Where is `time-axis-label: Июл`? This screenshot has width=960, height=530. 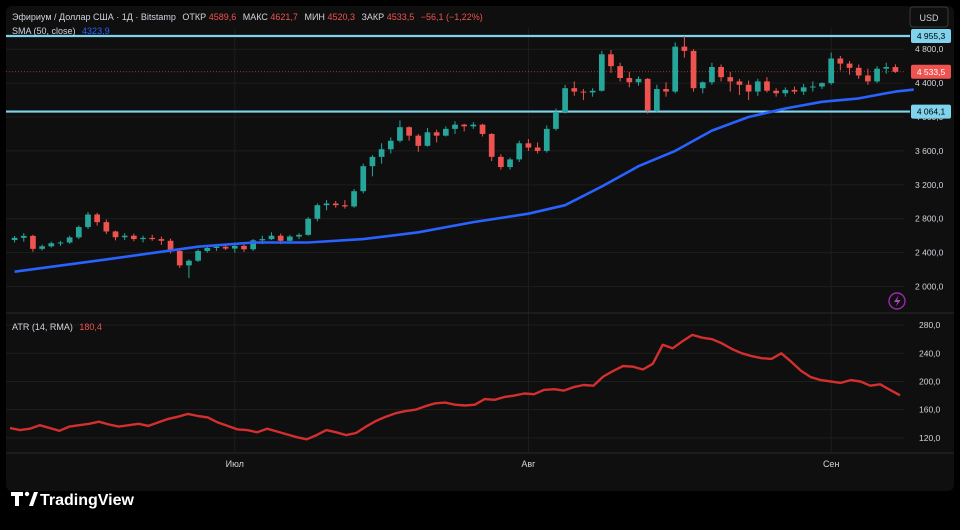 time-axis-label: Июл is located at coordinates (235, 464).